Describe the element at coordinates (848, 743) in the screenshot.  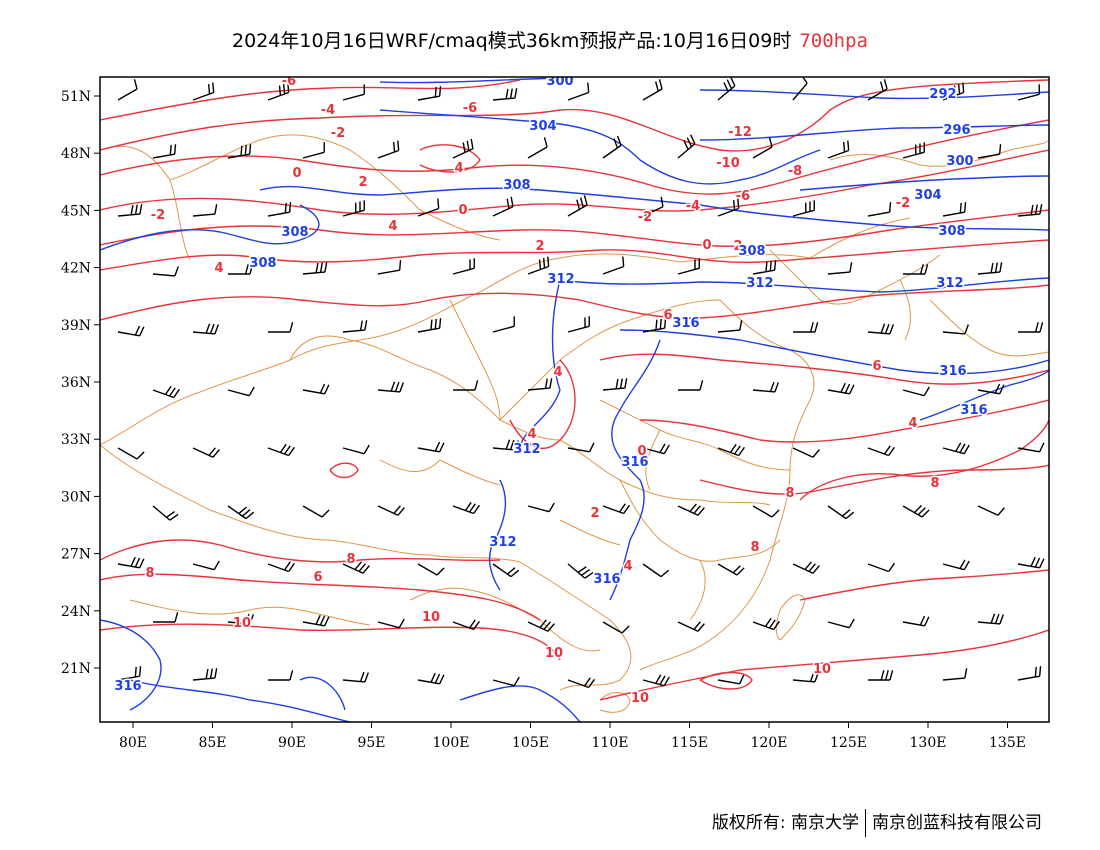
I see `x-tick-label: 125E` at that location.